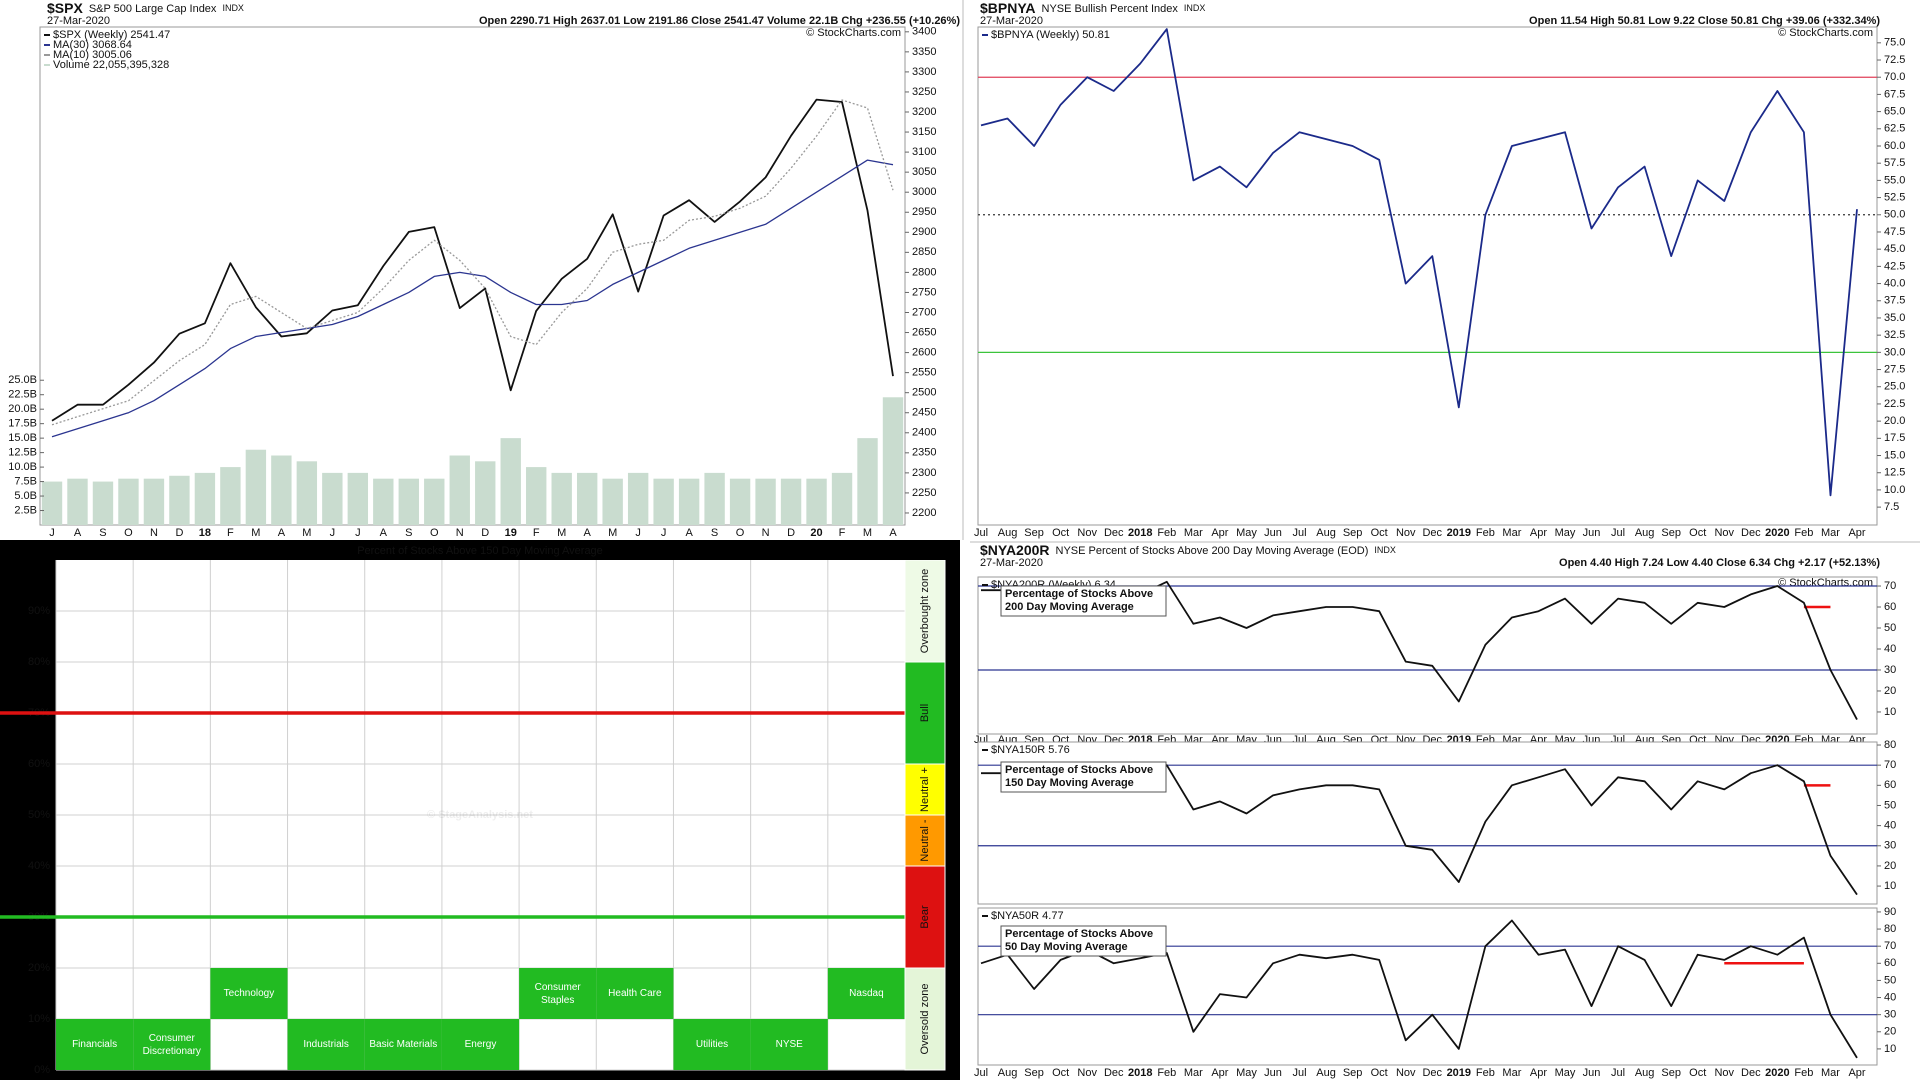 The height and width of the screenshot is (1080, 1920). What do you see at coordinates (1777, 1073) in the screenshot?
I see `x-tick-label: 2020` at bounding box center [1777, 1073].